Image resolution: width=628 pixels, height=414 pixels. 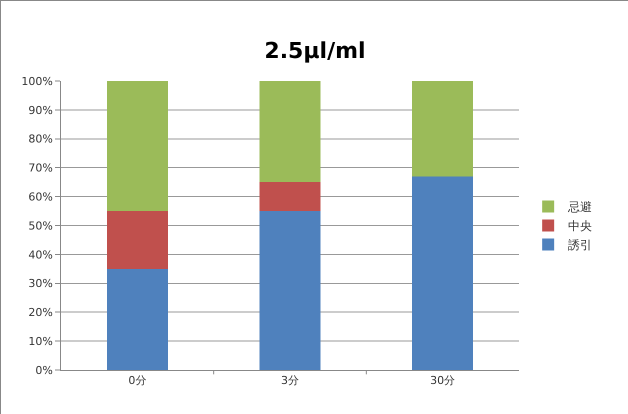 I want to click on legend-label: 忌避, so click(x=579, y=207).